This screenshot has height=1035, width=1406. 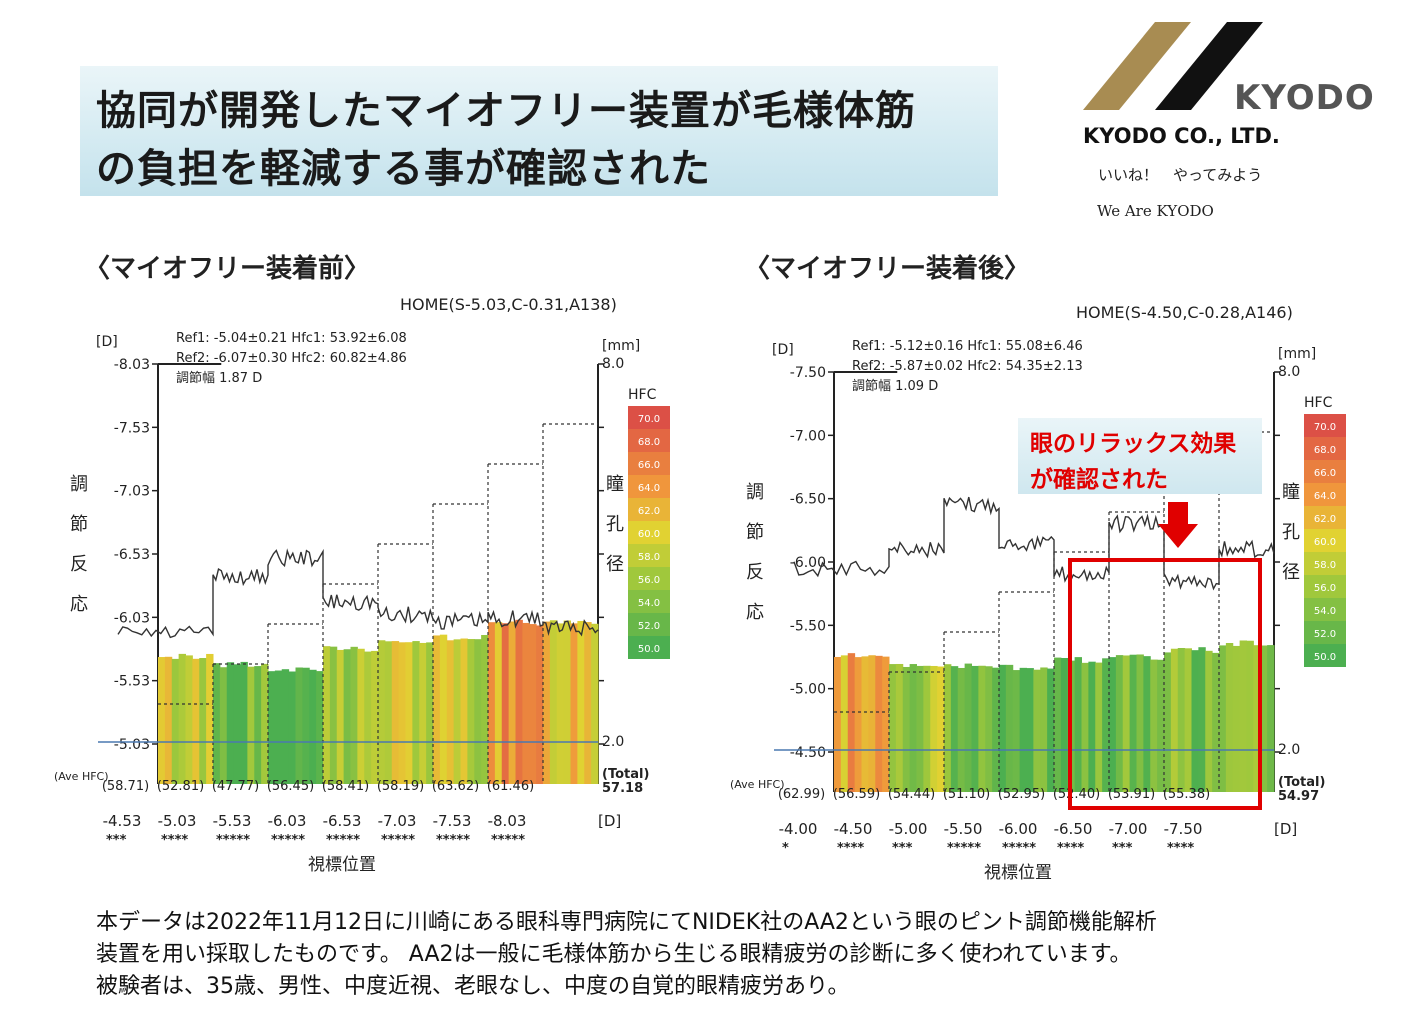 What do you see at coordinates (1297, 354) in the screenshot?
I see `right-unit-label: [mm]` at bounding box center [1297, 354].